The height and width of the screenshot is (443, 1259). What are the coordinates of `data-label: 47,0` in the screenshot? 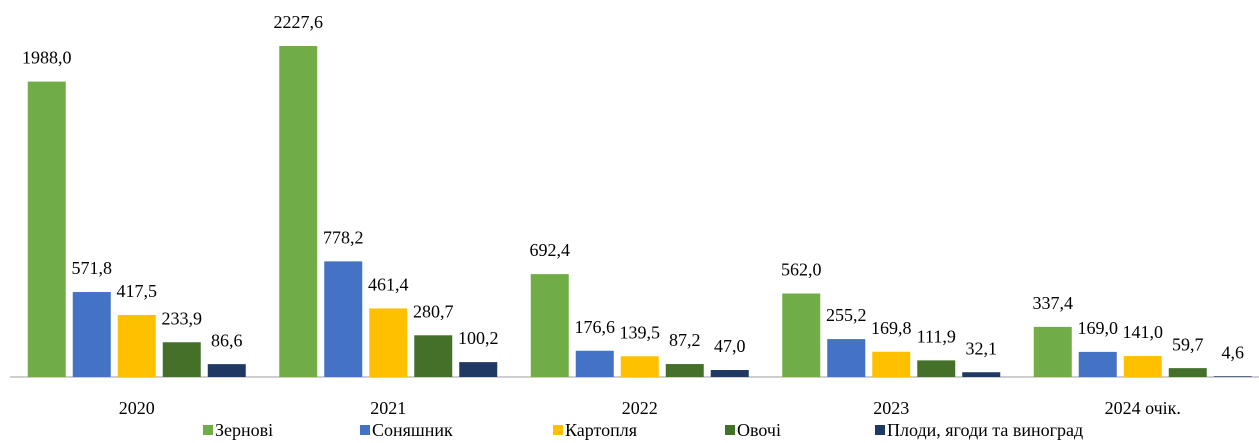 It's located at (730, 346).